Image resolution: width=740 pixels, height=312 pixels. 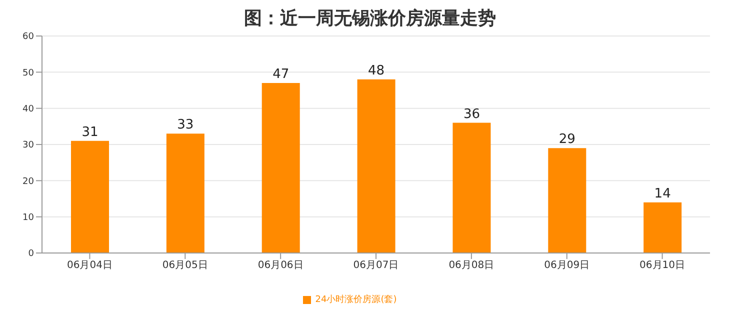 I want to click on legend-label: 24小时涨价房源(套), so click(x=356, y=300).